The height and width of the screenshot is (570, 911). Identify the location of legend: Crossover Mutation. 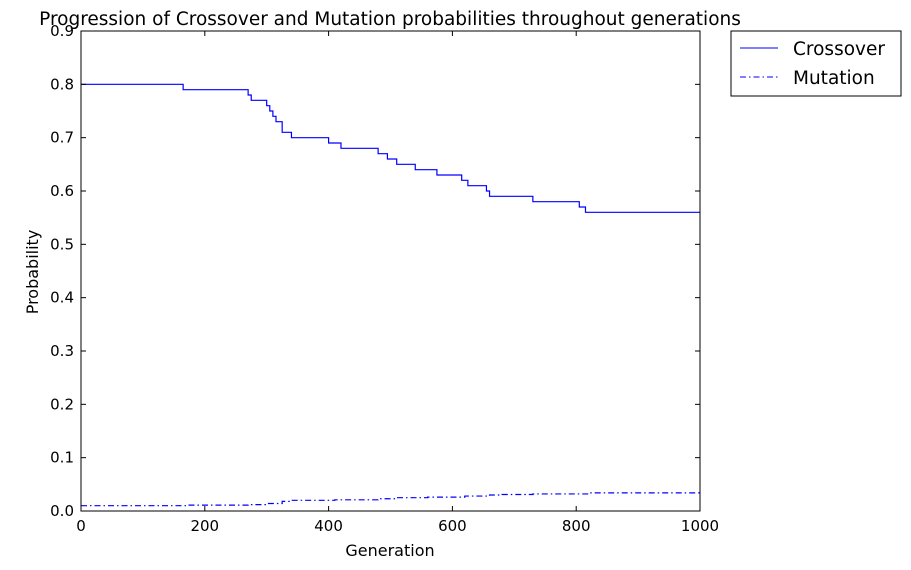
(816, 63).